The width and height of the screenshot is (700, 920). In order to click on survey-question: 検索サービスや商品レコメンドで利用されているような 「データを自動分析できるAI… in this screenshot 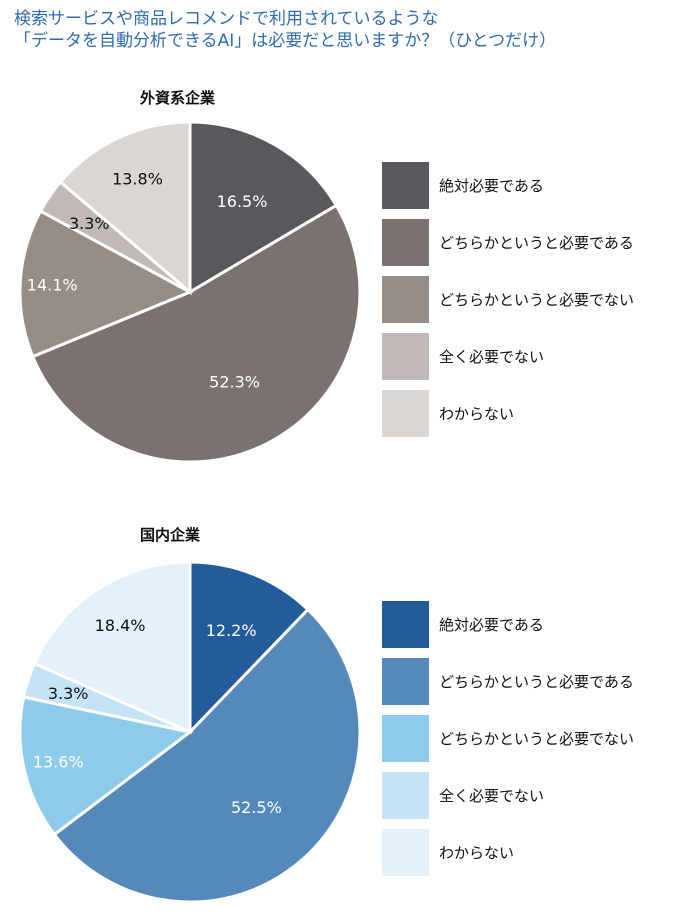, I will do `click(354, 30)`.